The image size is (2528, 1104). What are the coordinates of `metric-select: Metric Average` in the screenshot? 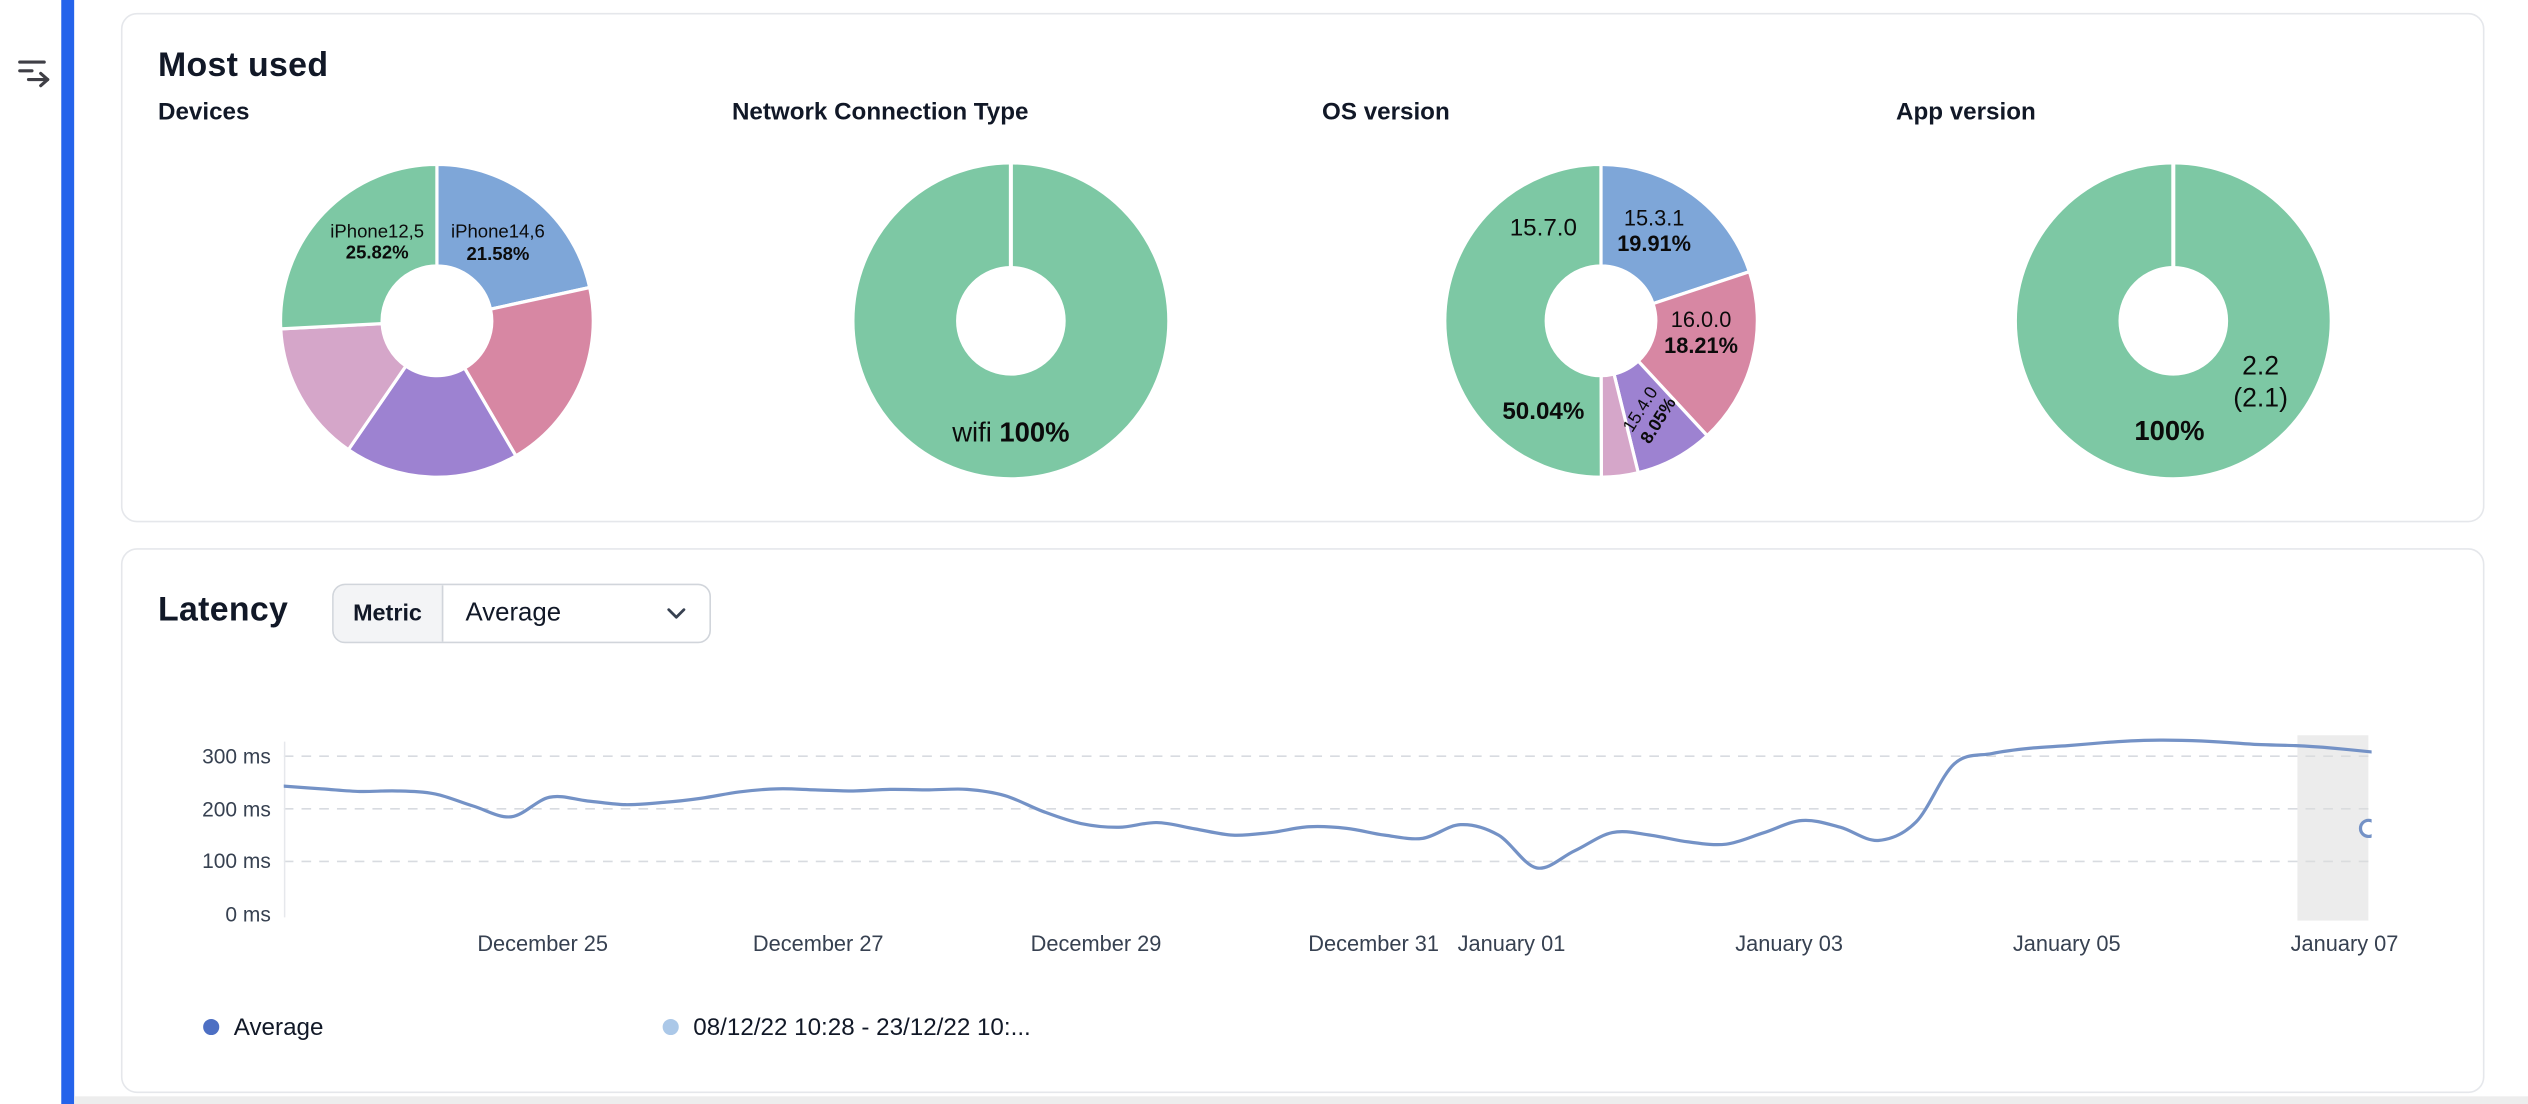 It's located at (521, 613).